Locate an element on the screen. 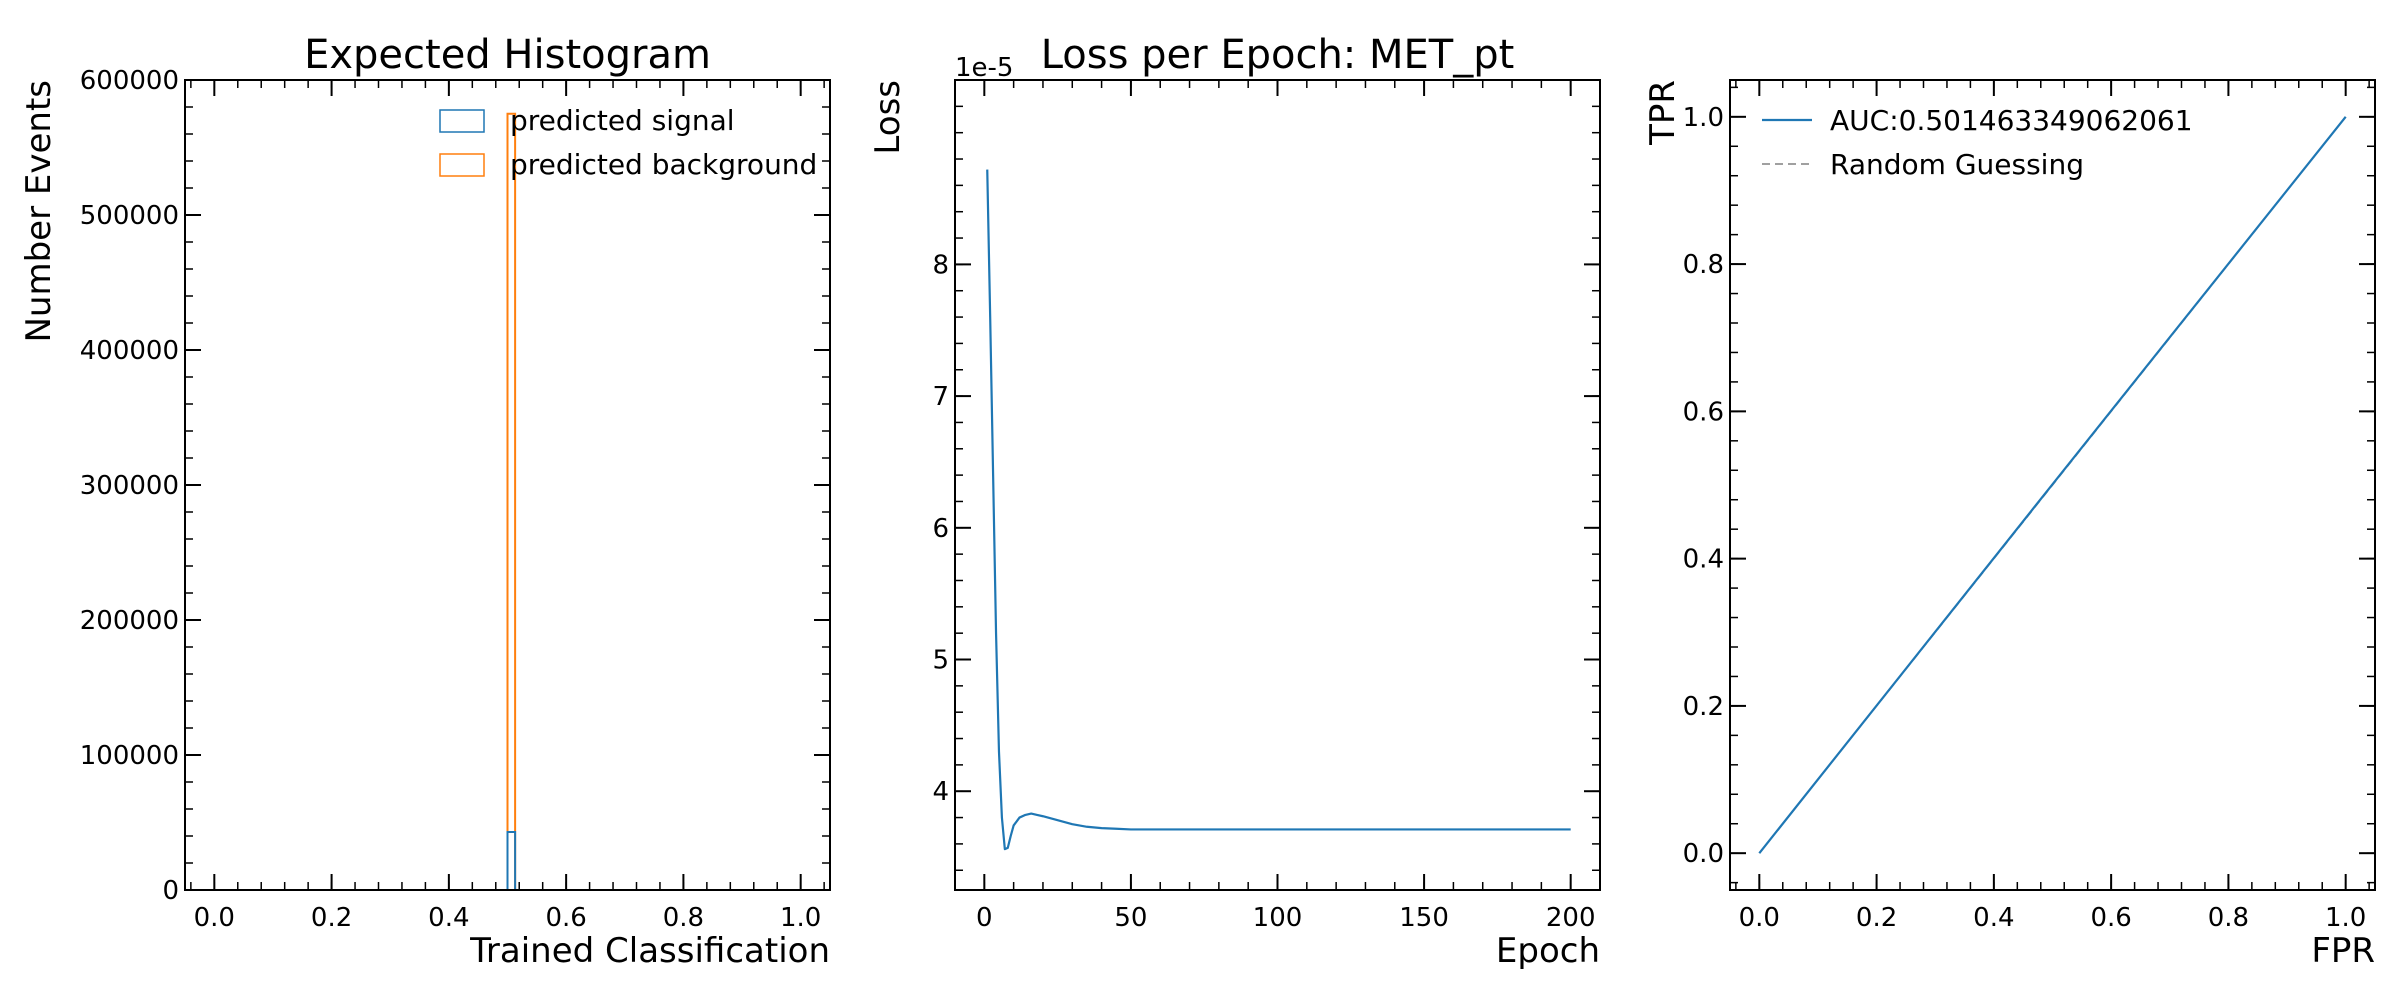  y-tick-label: 0.4 is located at coordinates (1703, 560).